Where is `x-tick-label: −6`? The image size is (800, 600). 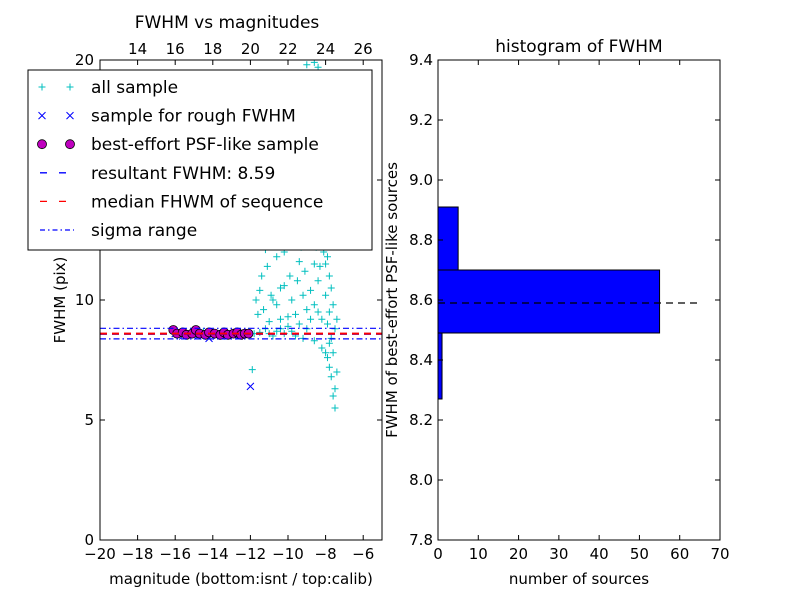
x-tick-label: −6 is located at coordinates (363, 554).